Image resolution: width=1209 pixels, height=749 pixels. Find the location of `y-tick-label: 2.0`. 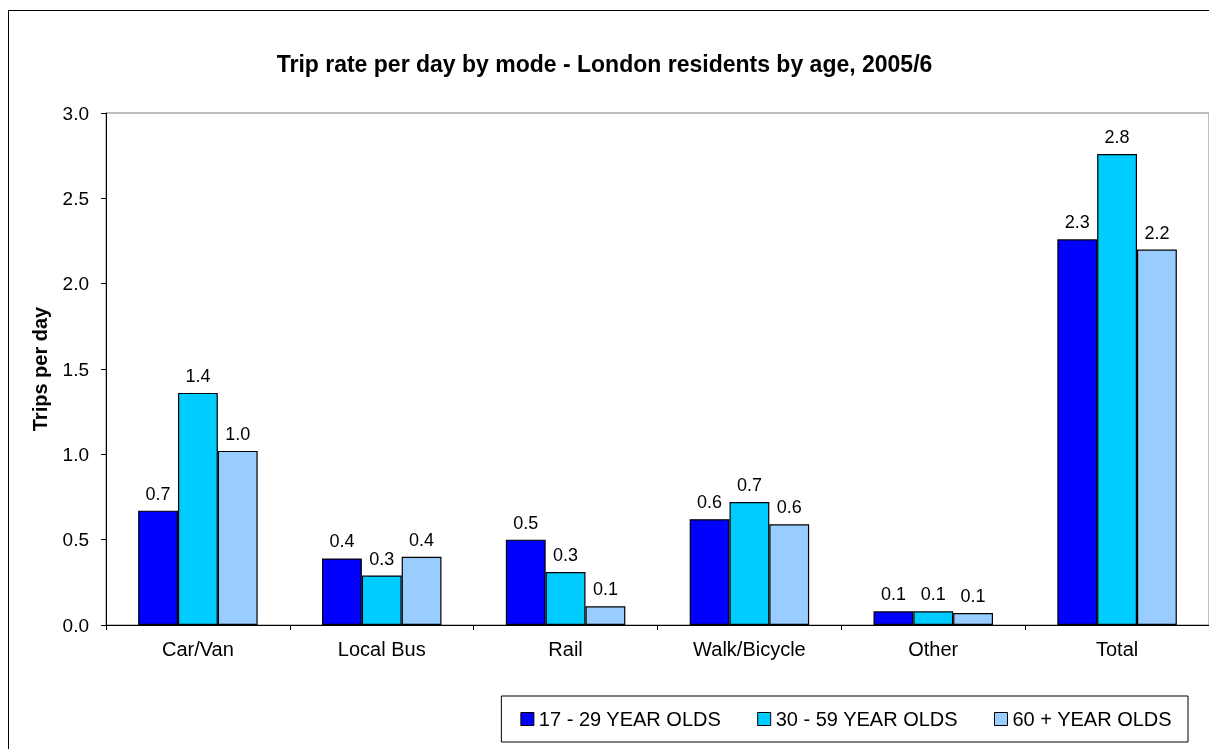

y-tick-label: 2.0 is located at coordinates (75, 284).